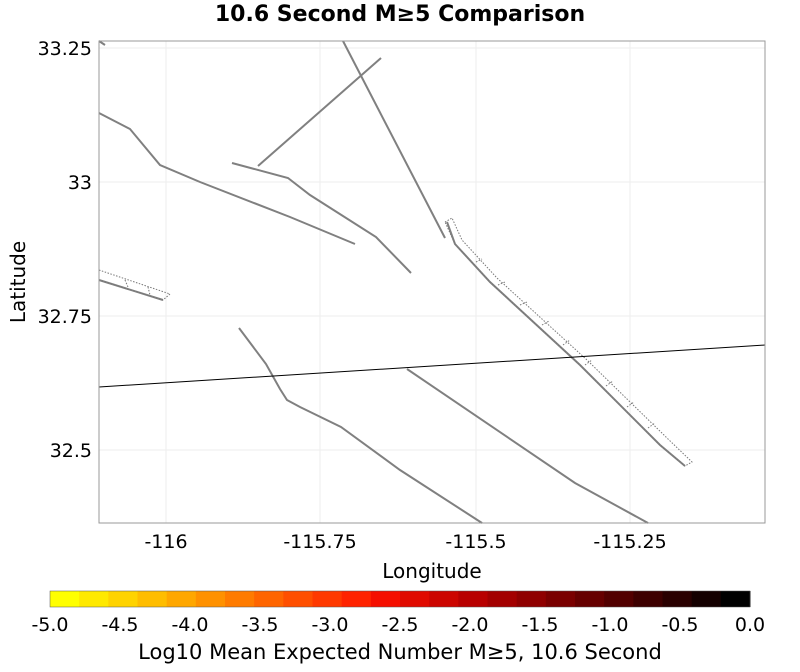  I want to click on y-tick-label: 33, so click(80, 183).